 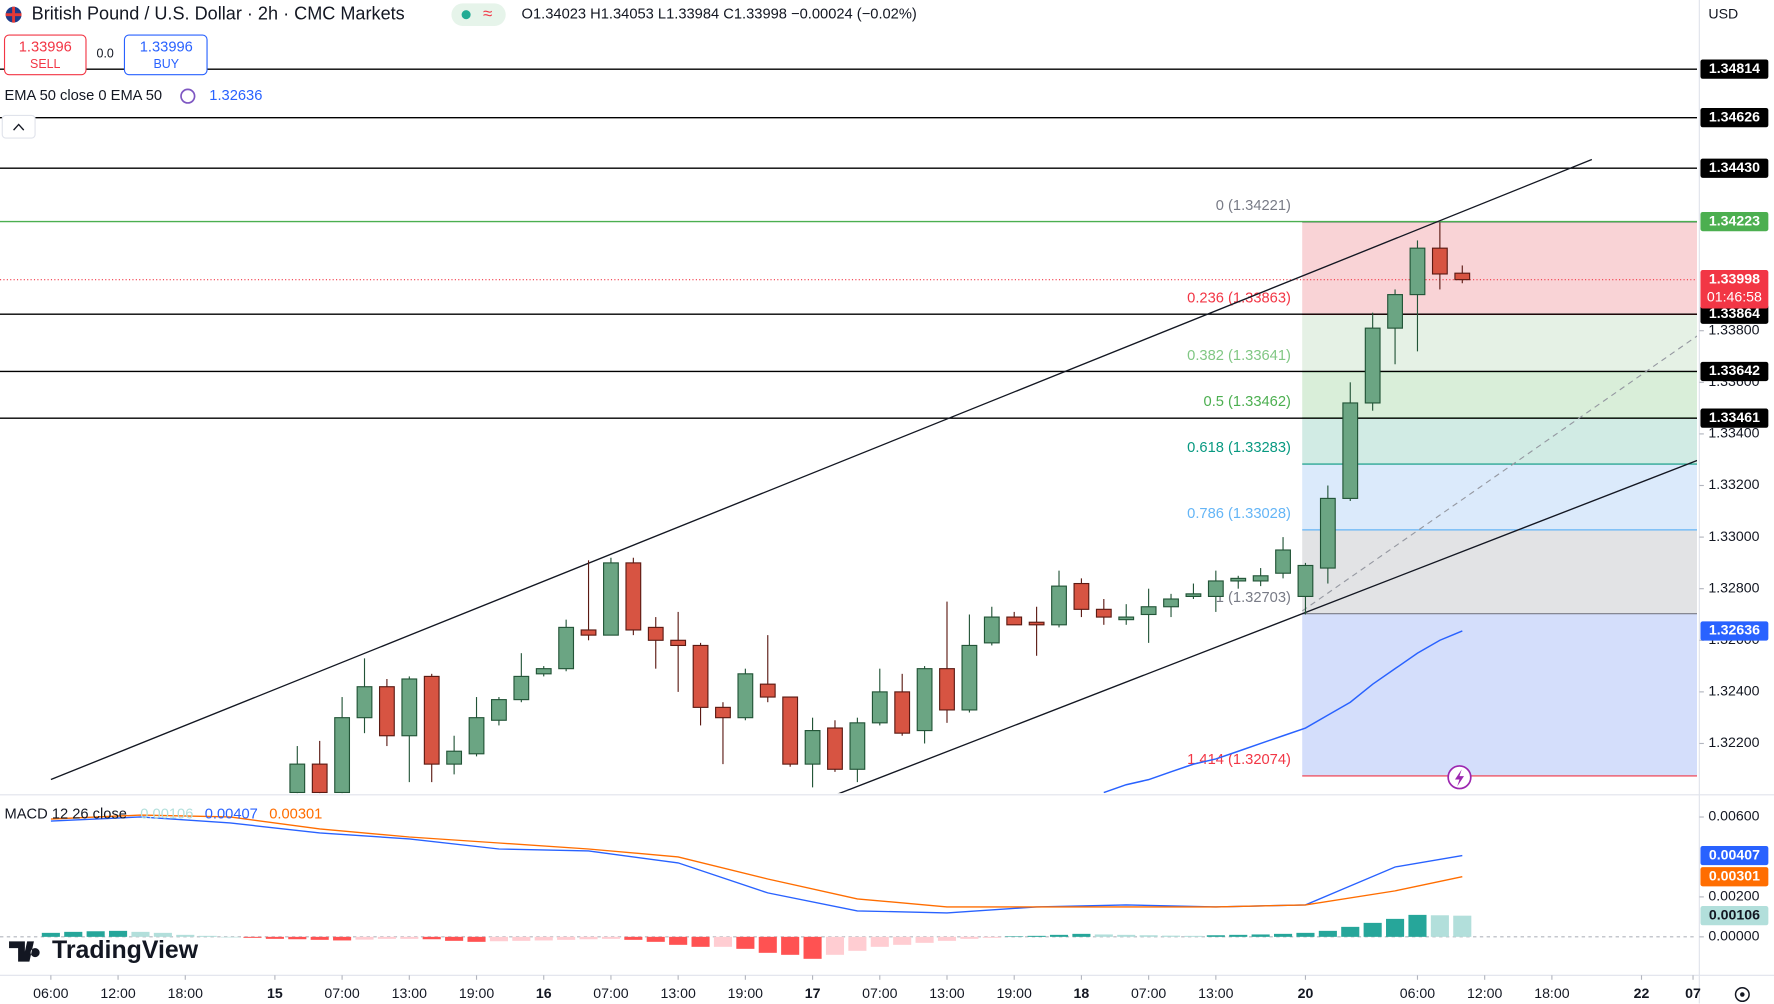 What do you see at coordinates (756, 865) in the screenshot?
I see `macd-line` at bounding box center [756, 865].